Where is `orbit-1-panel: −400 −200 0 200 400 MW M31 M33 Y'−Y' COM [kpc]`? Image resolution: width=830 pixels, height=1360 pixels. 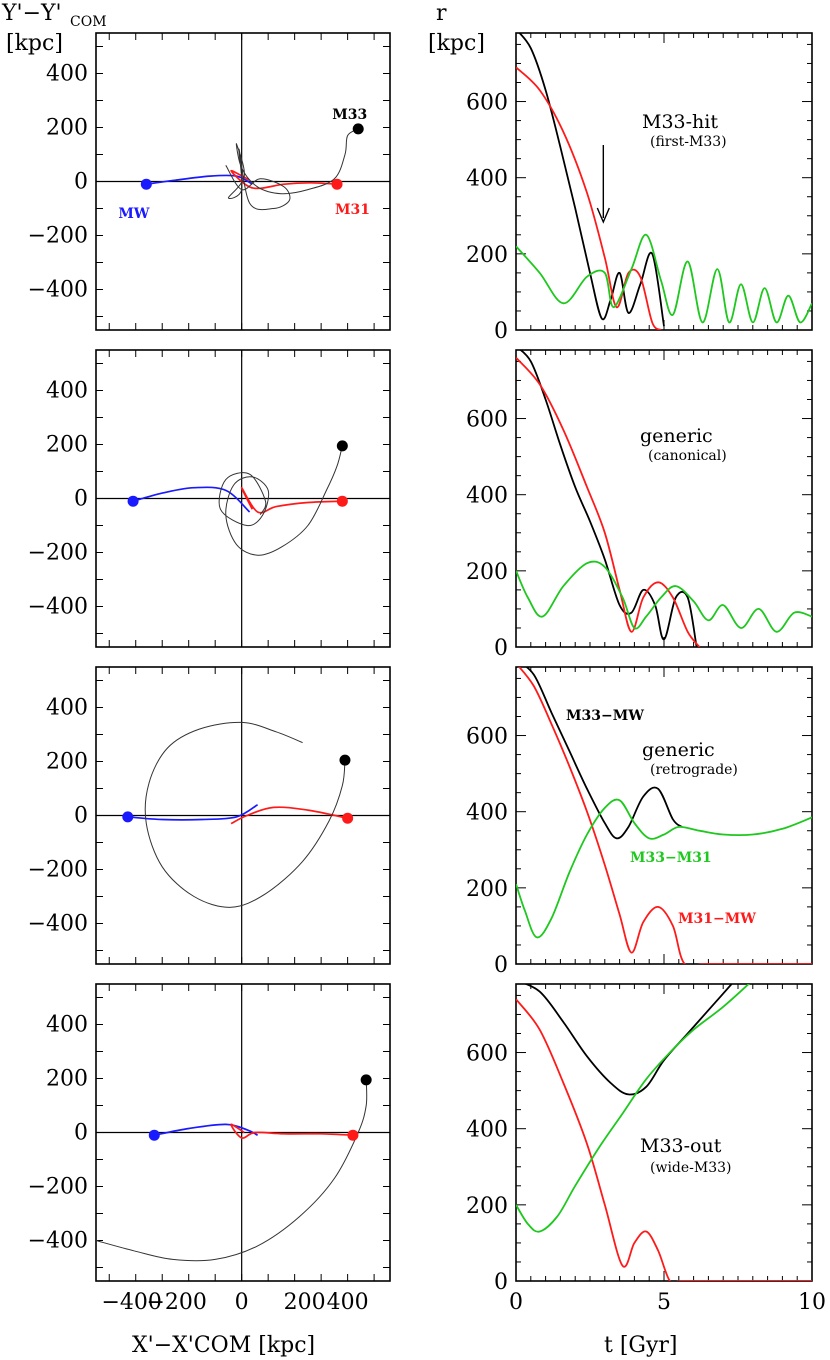 orbit-1-panel: −400 −200 0 200 400 MW M31 M33 Y'−Y' COM [kpc] is located at coordinates (196, 166).